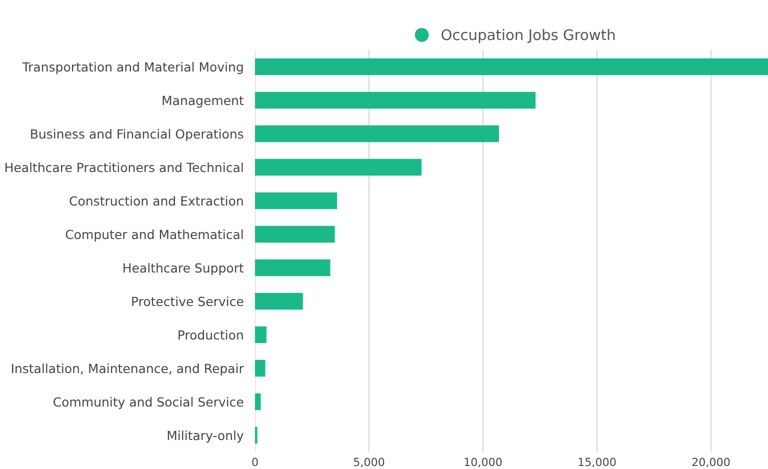 This screenshot has height=469, width=768. Describe the element at coordinates (597, 463) in the screenshot. I see `x-tick-label: 15,000` at that location.